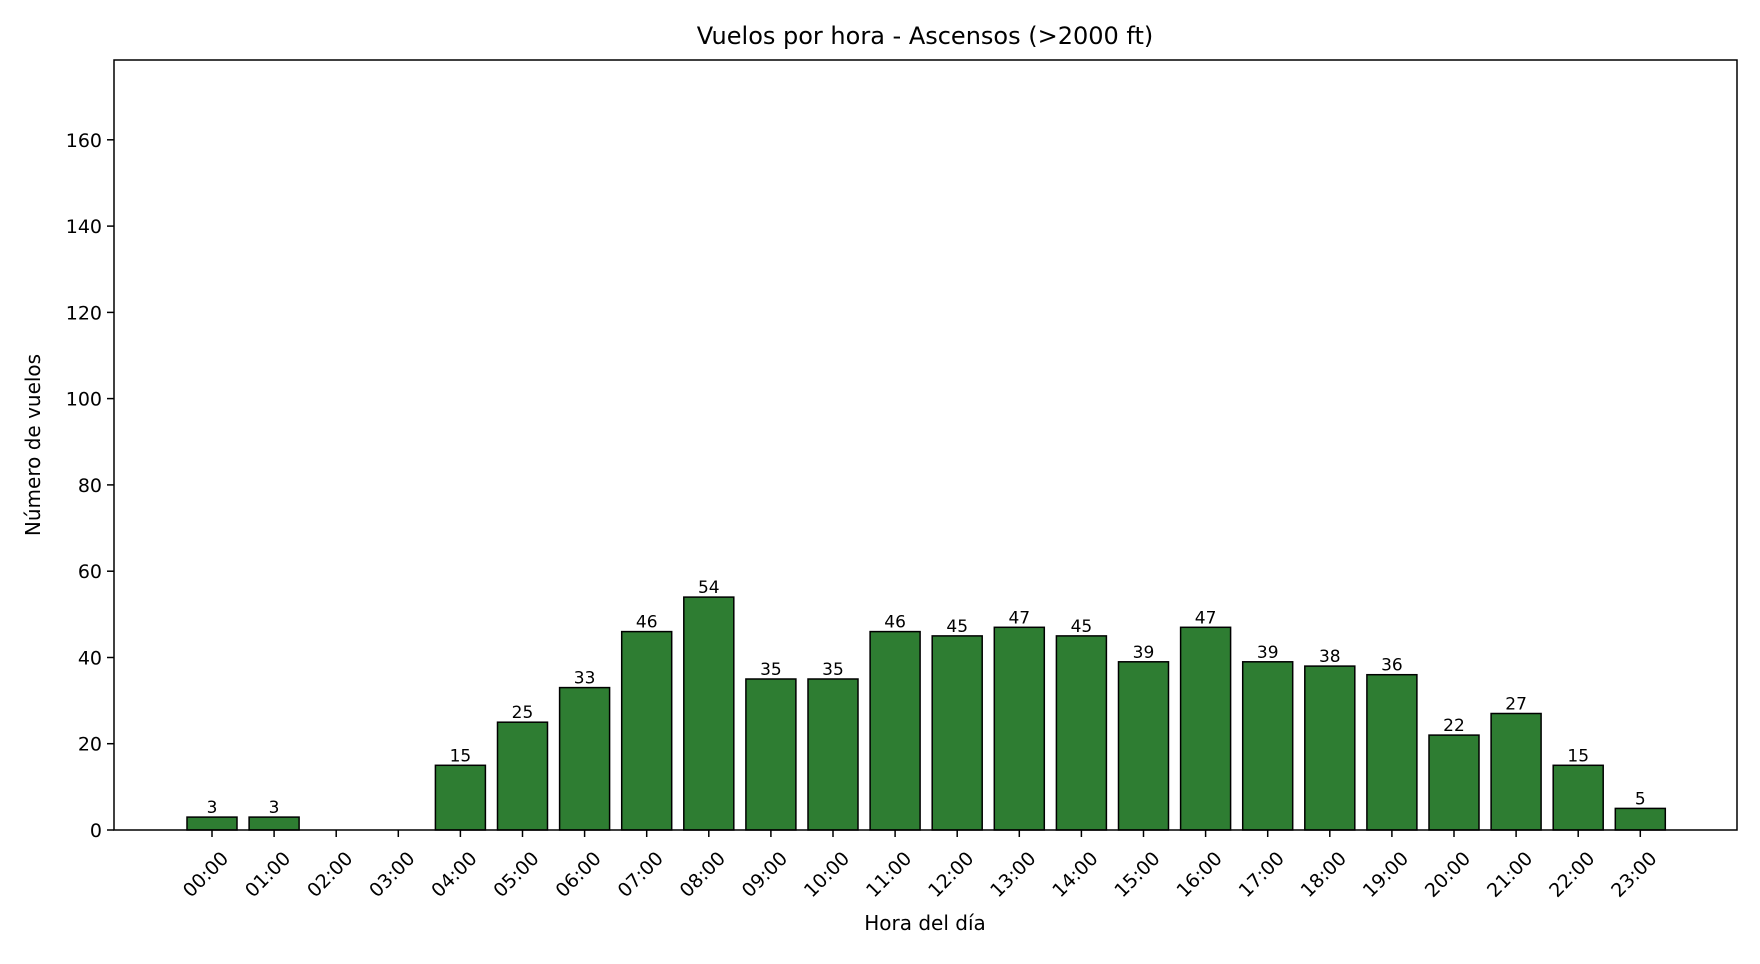  What do you see at coordinates (1454, 782) in the screenshot?
I see `bar-2000` at bounding box center [1454, 782].